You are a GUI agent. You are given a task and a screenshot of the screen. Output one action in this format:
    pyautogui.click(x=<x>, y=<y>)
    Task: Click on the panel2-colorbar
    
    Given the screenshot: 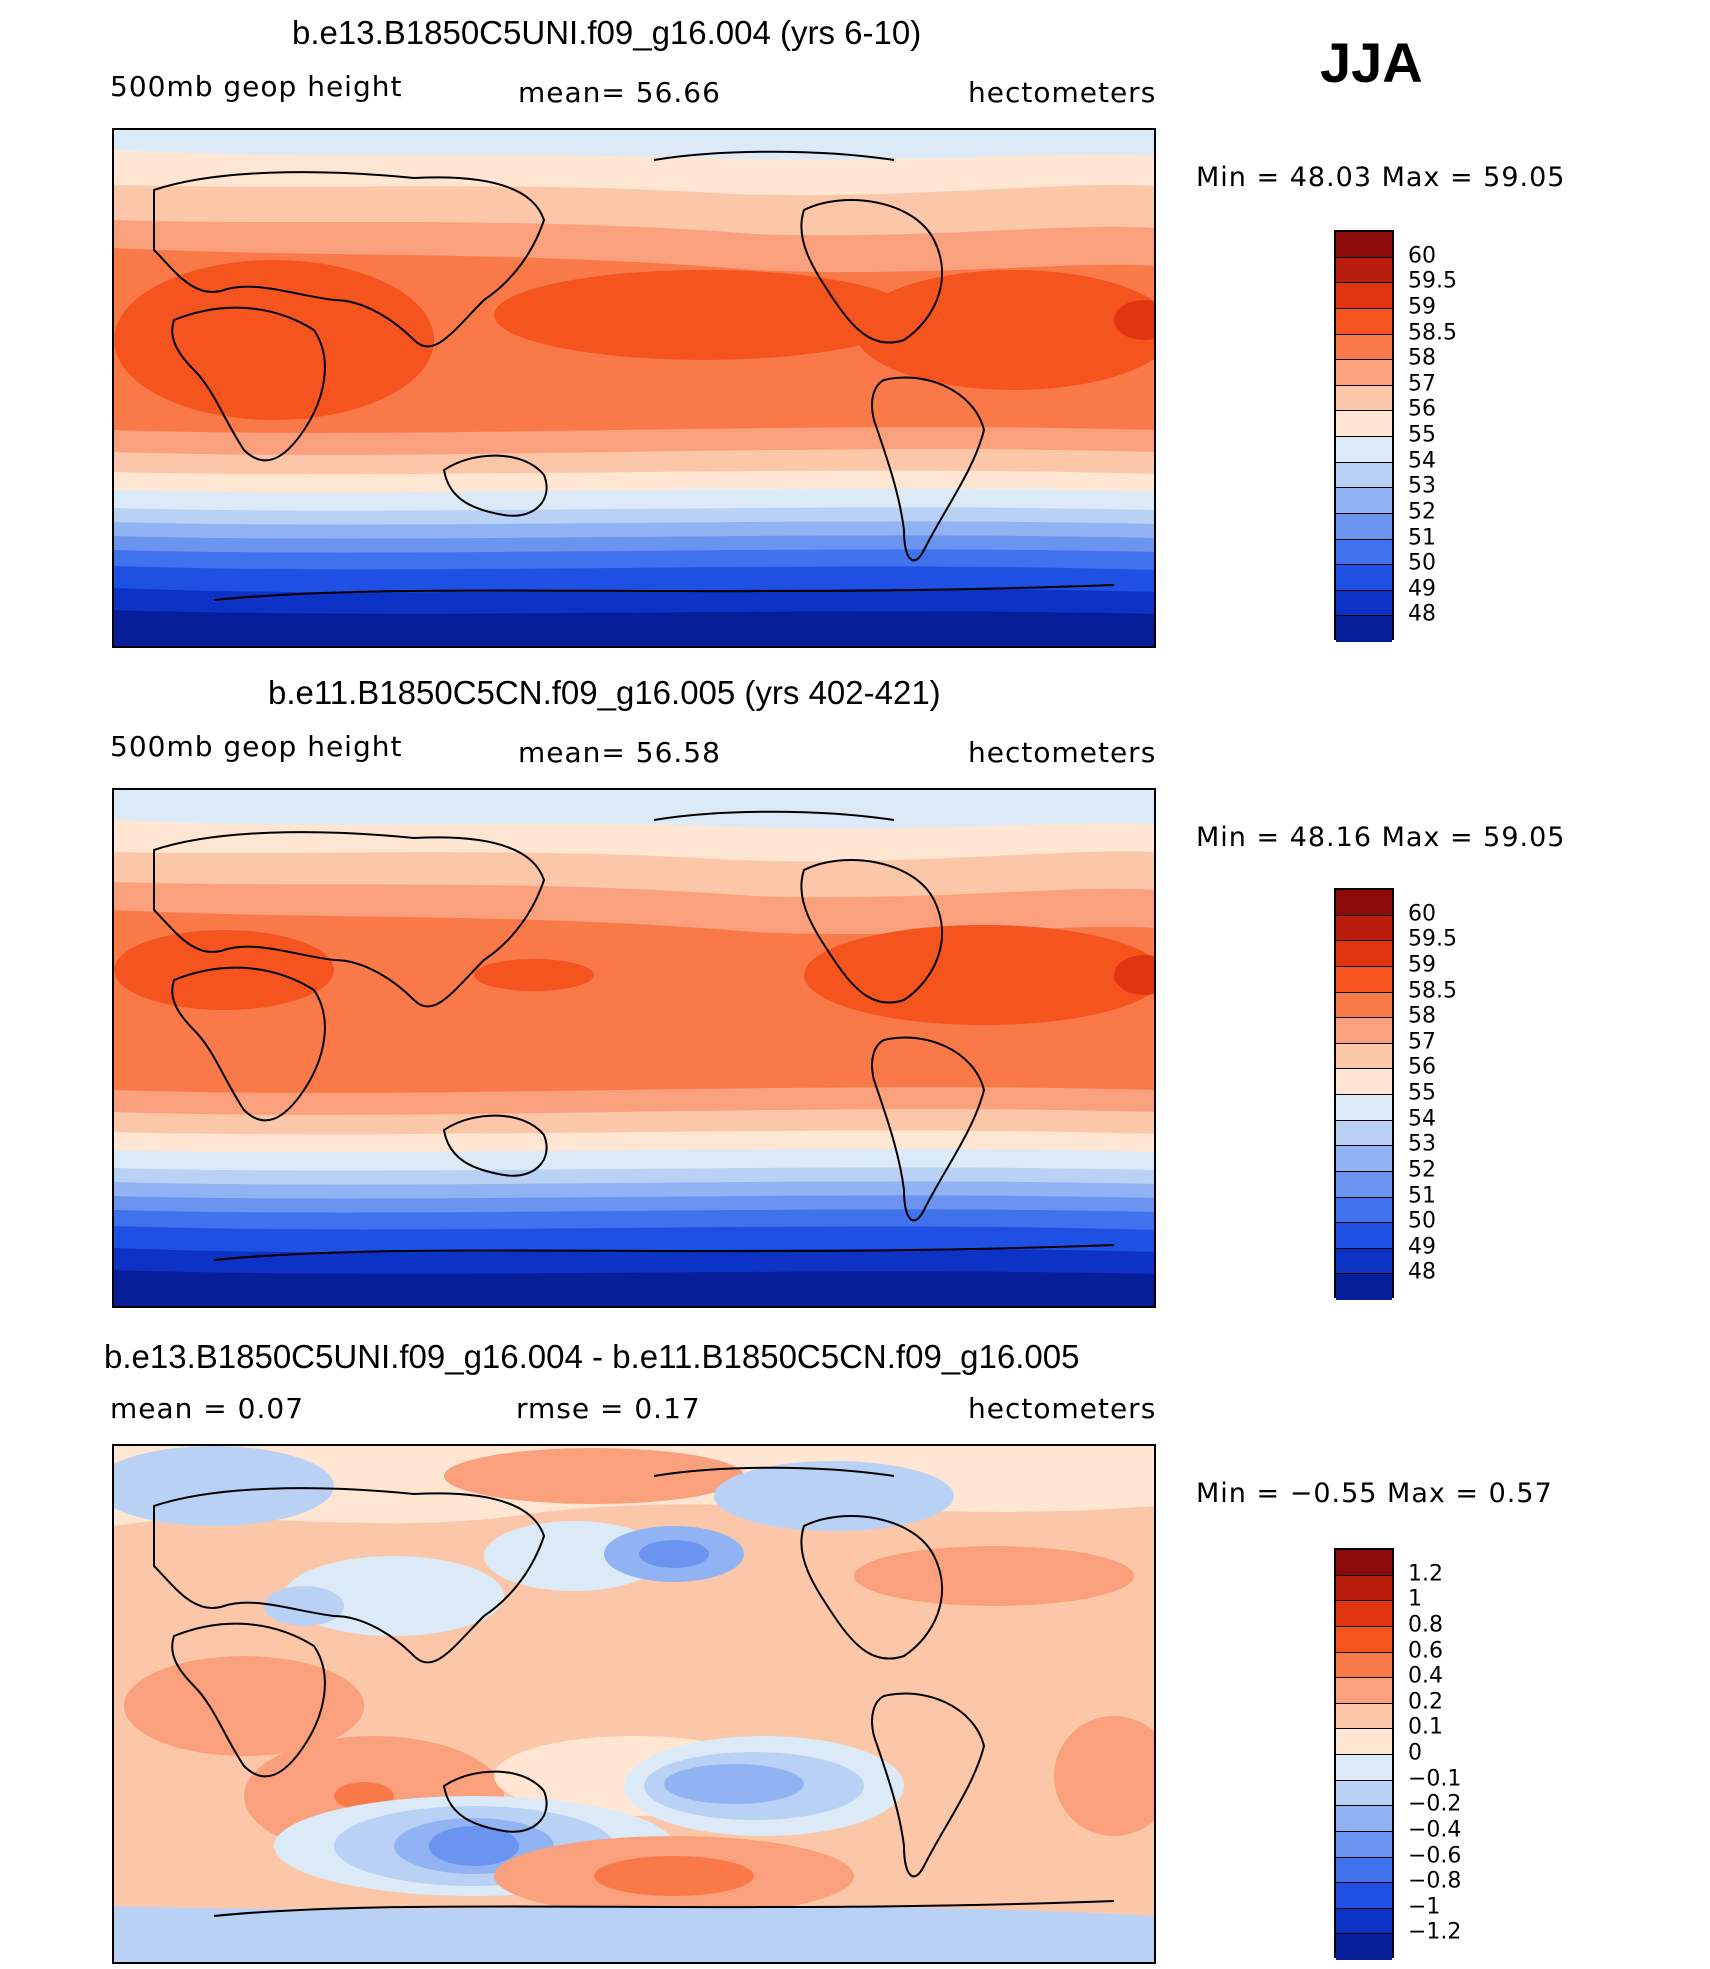 What is the action you would take?
    pyautogui.click(x=1364, y=1094)
    